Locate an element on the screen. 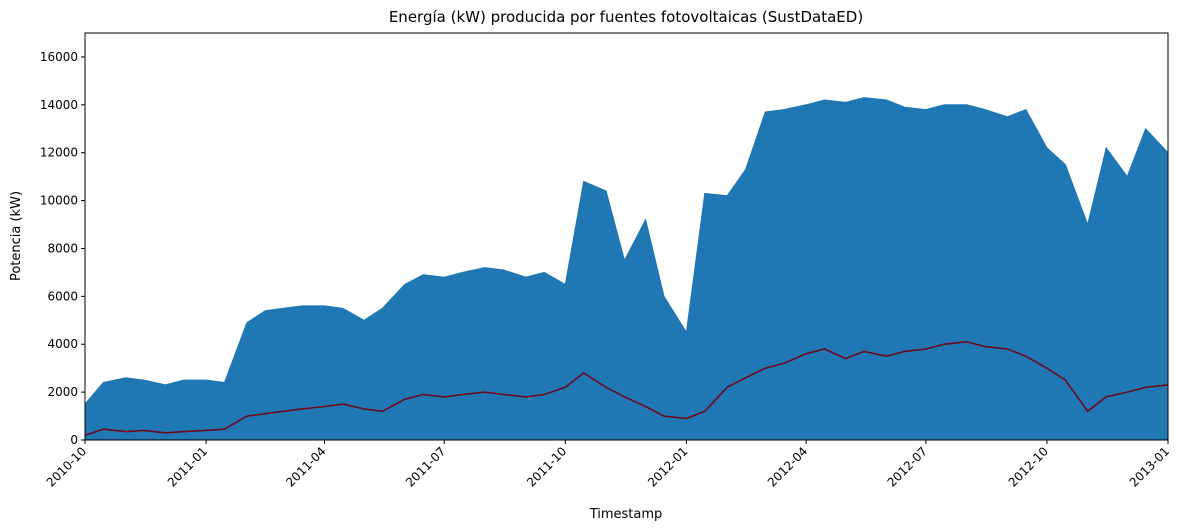 This screenshot has width=1178, height=530. x-tick-label: 2013-01 is located at coordinates (1149, 466).